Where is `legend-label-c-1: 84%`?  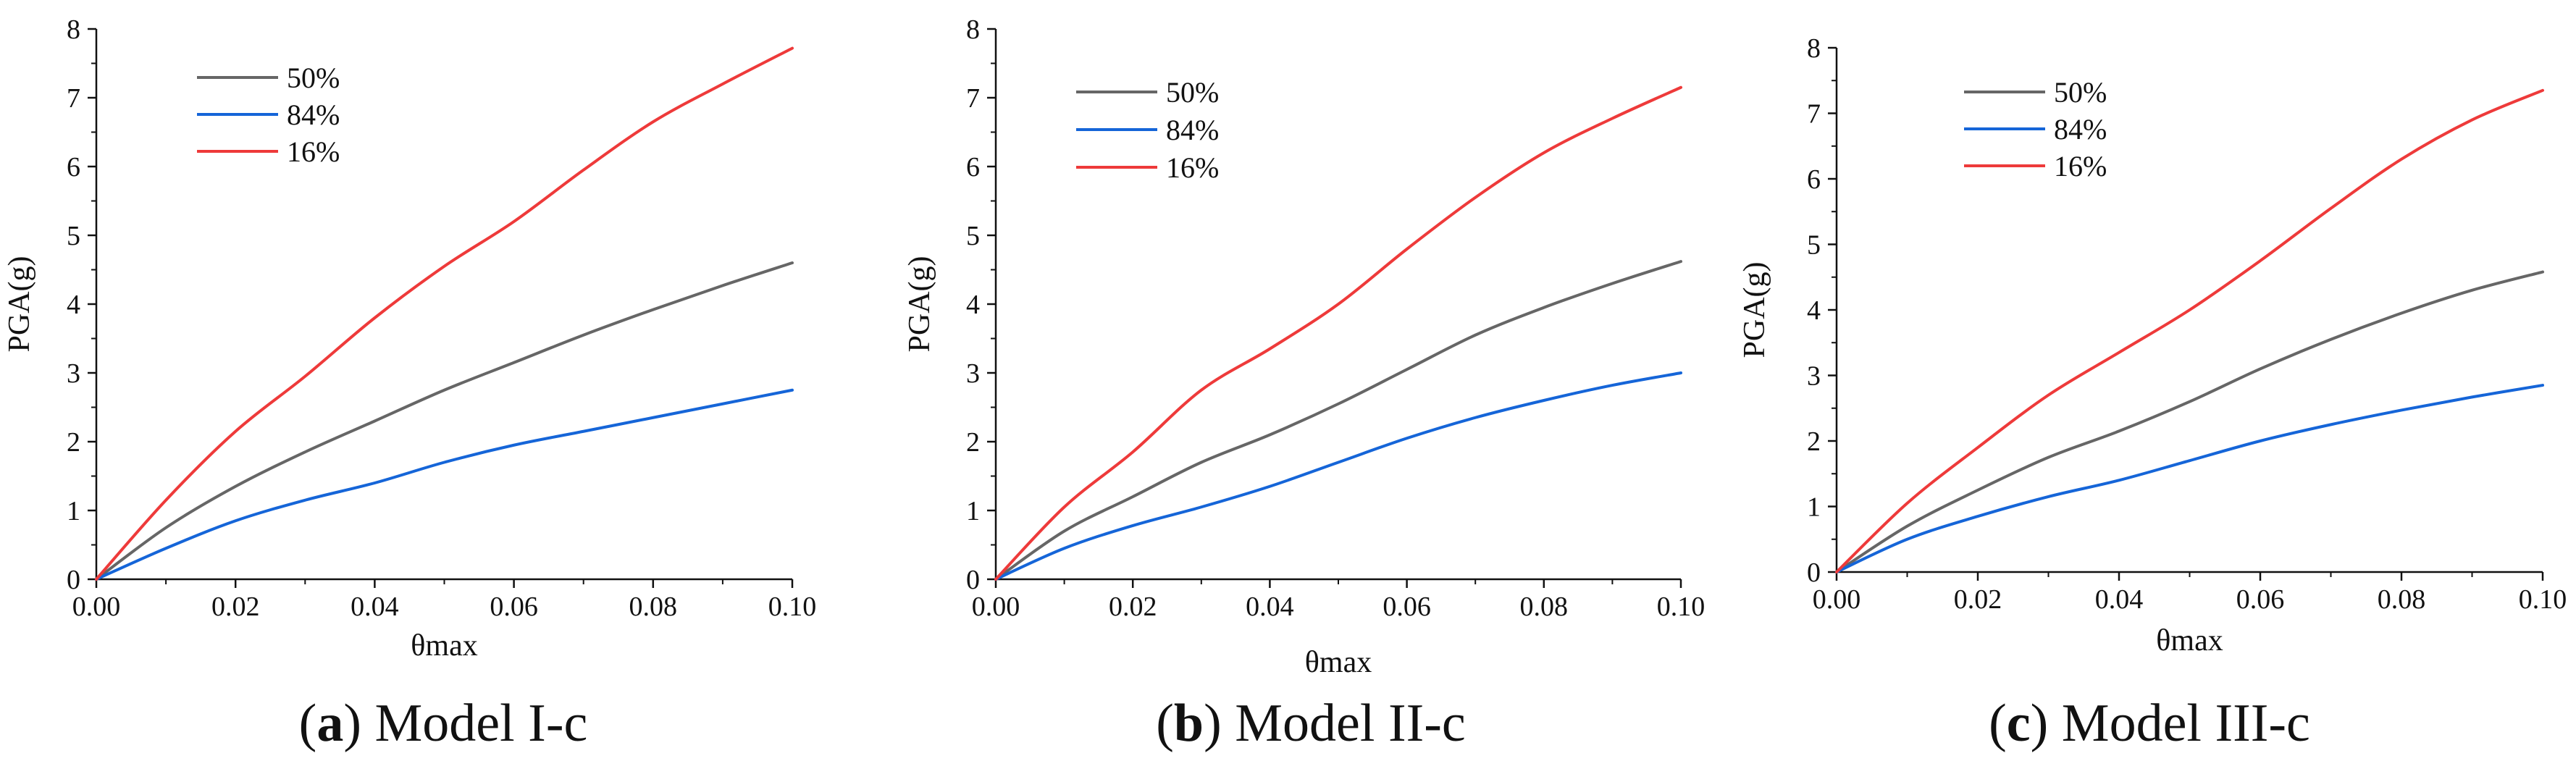 legend-label-c-1: 84% is located at coordinates (2080, 129).